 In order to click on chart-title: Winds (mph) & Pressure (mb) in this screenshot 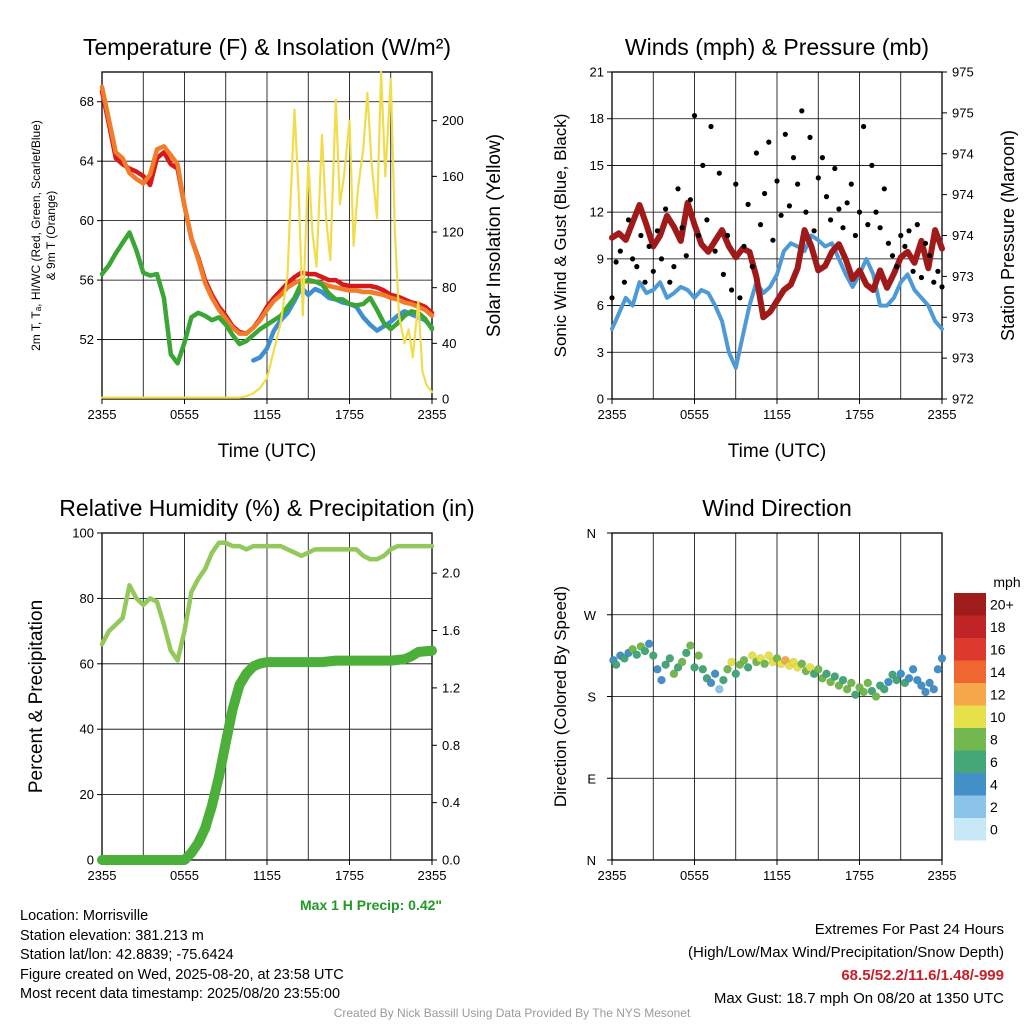, I will do `click(777, 47)`.